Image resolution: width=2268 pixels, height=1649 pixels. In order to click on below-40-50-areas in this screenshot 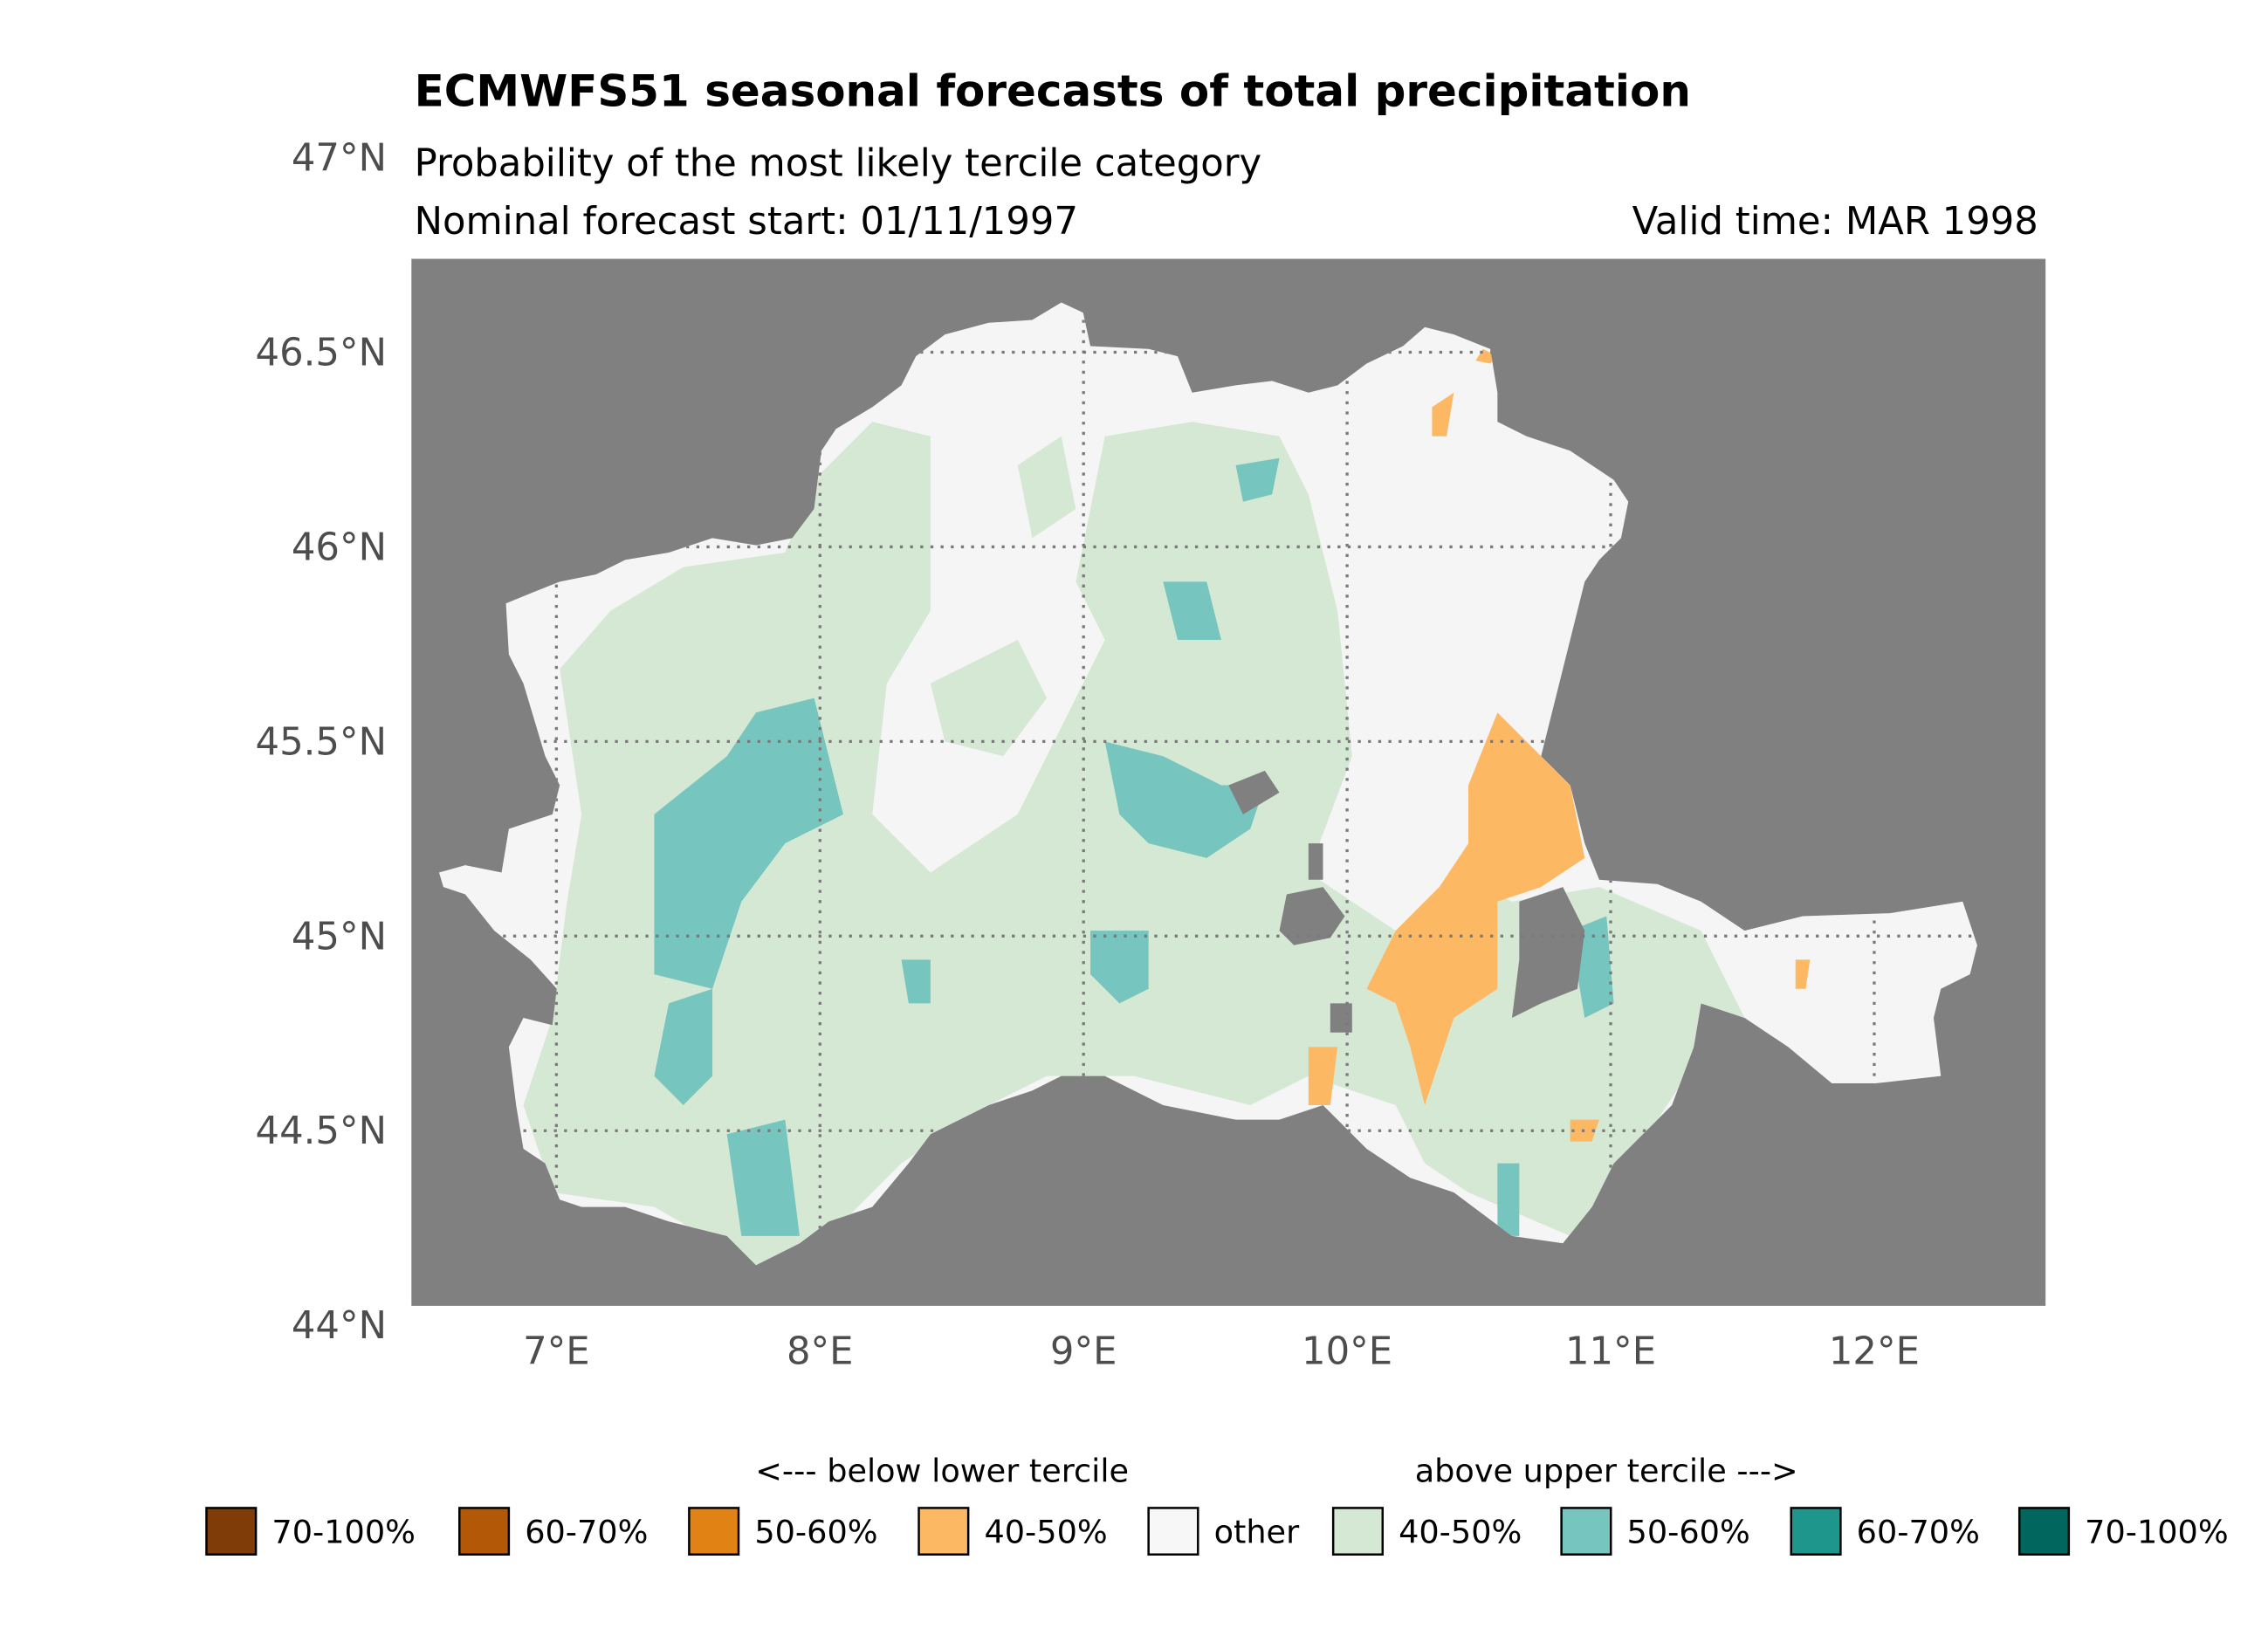, I will do `click(1560, 745)`.